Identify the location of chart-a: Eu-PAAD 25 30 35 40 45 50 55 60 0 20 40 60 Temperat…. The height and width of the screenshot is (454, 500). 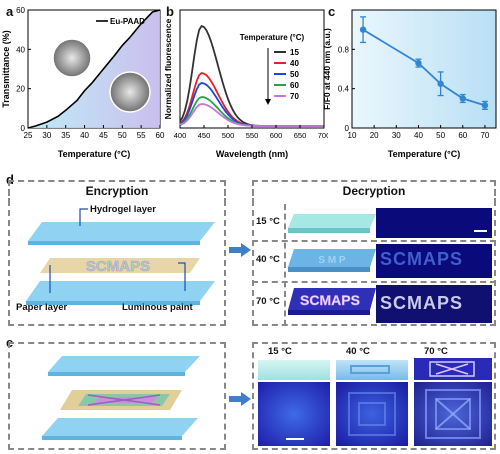
(83, 82).